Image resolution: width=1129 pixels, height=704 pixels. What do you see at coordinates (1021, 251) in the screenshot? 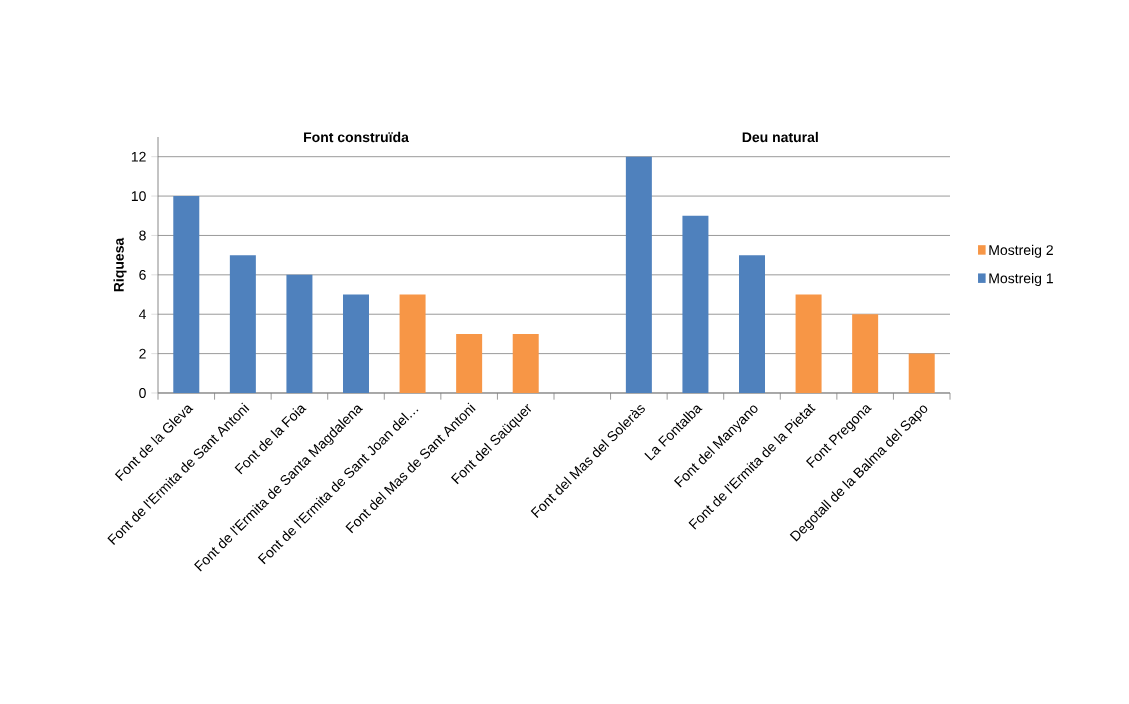
I see `legend-label: Mostreig 2` at bounding box center [1021, 251].